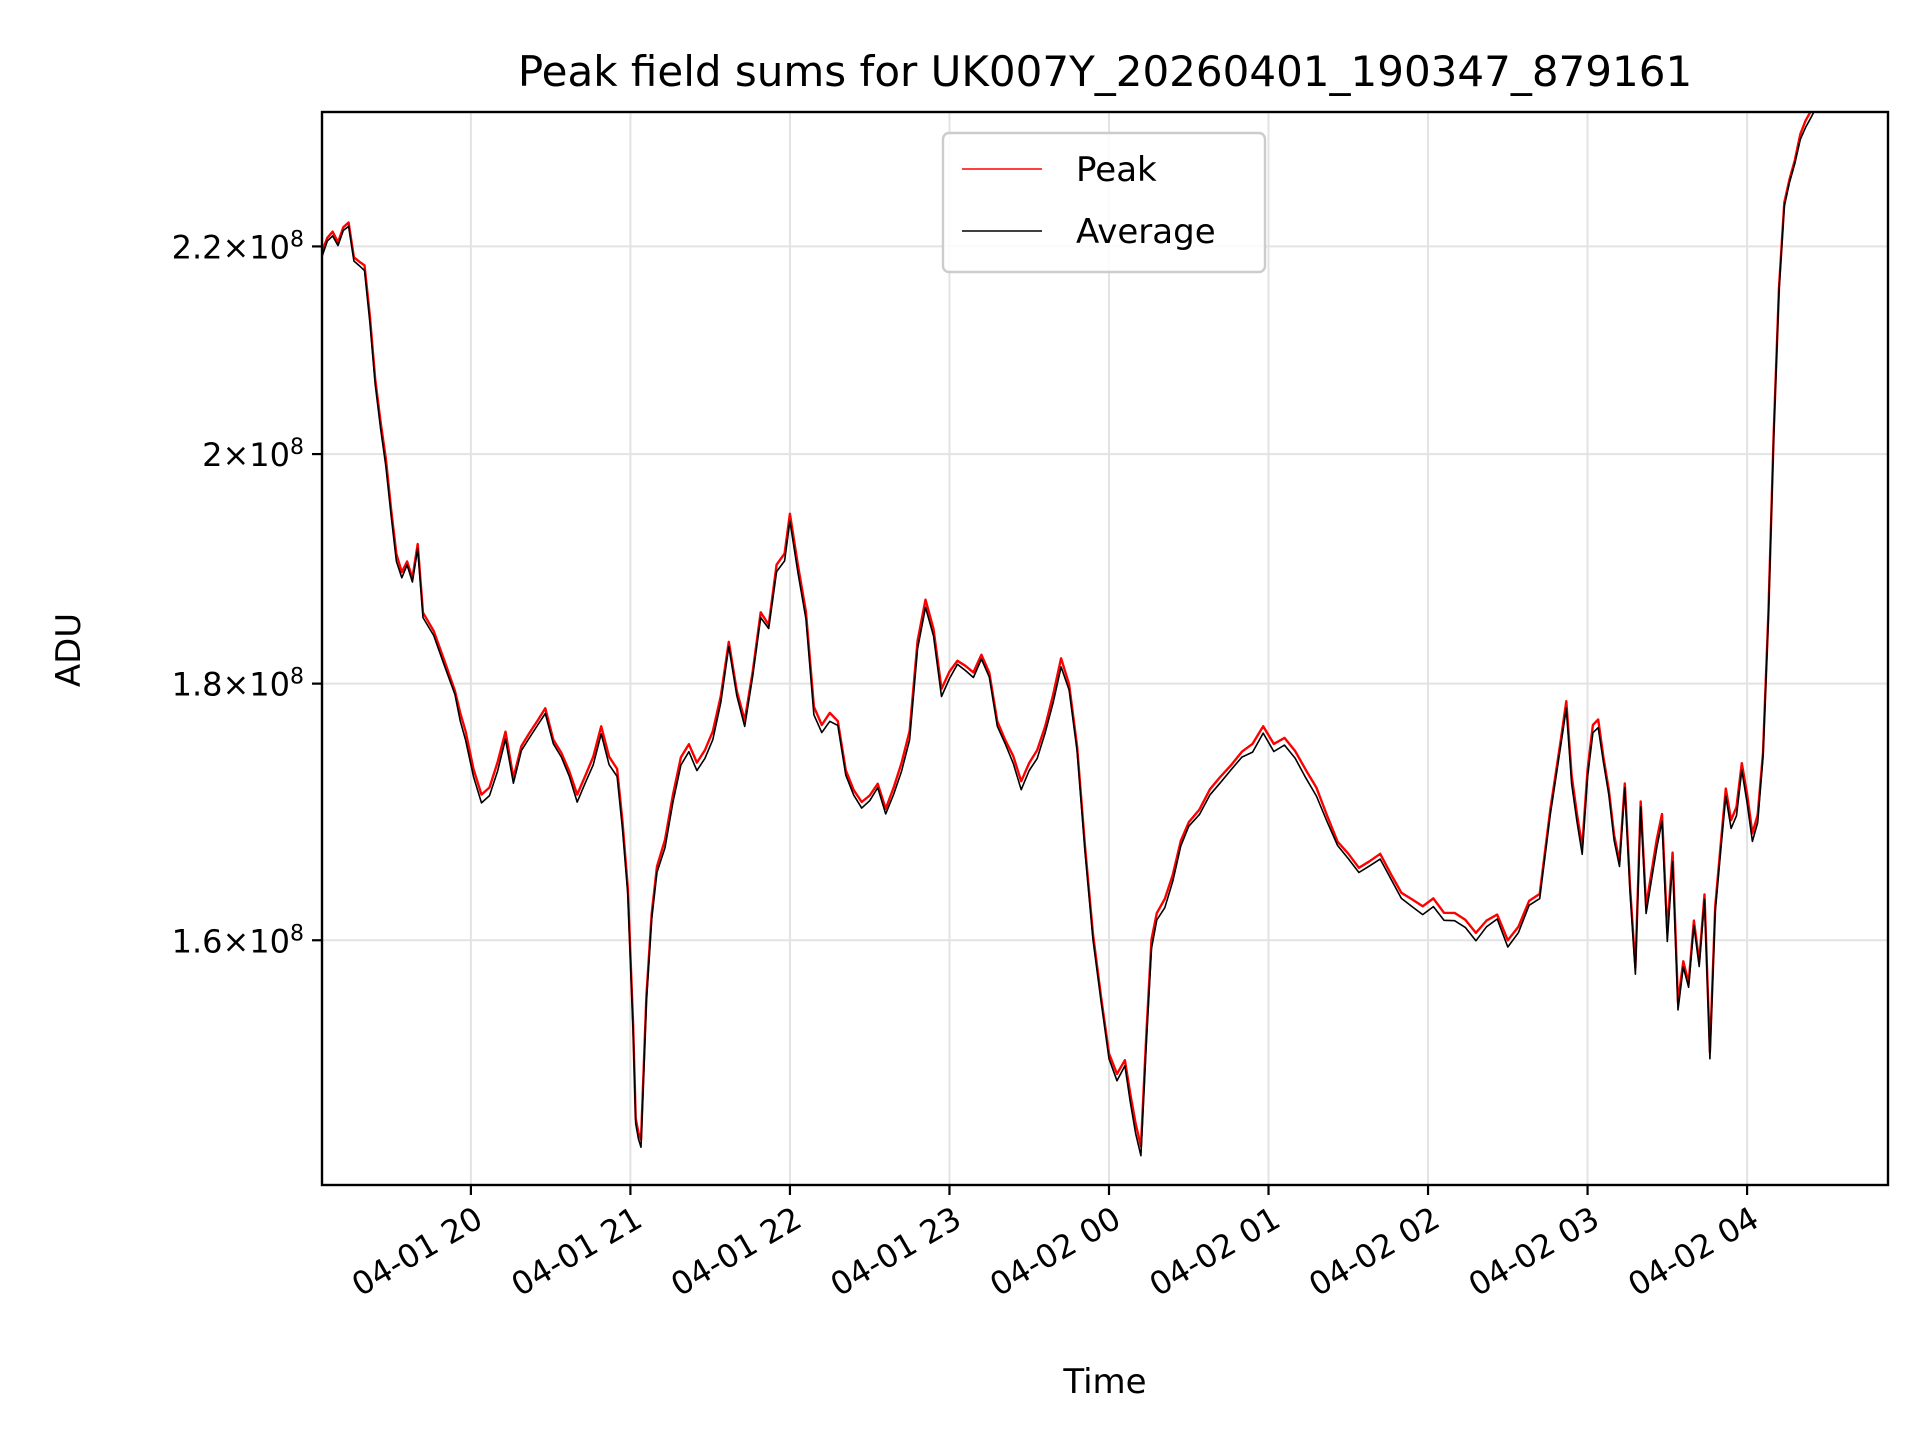 The height and width of the screenshot is (1440, 1920). What do you see at coordinates (1215, 1251) in the screenshot?
I see `x-tick-label: 04-02 01` at bounding box center [1215, 1251].